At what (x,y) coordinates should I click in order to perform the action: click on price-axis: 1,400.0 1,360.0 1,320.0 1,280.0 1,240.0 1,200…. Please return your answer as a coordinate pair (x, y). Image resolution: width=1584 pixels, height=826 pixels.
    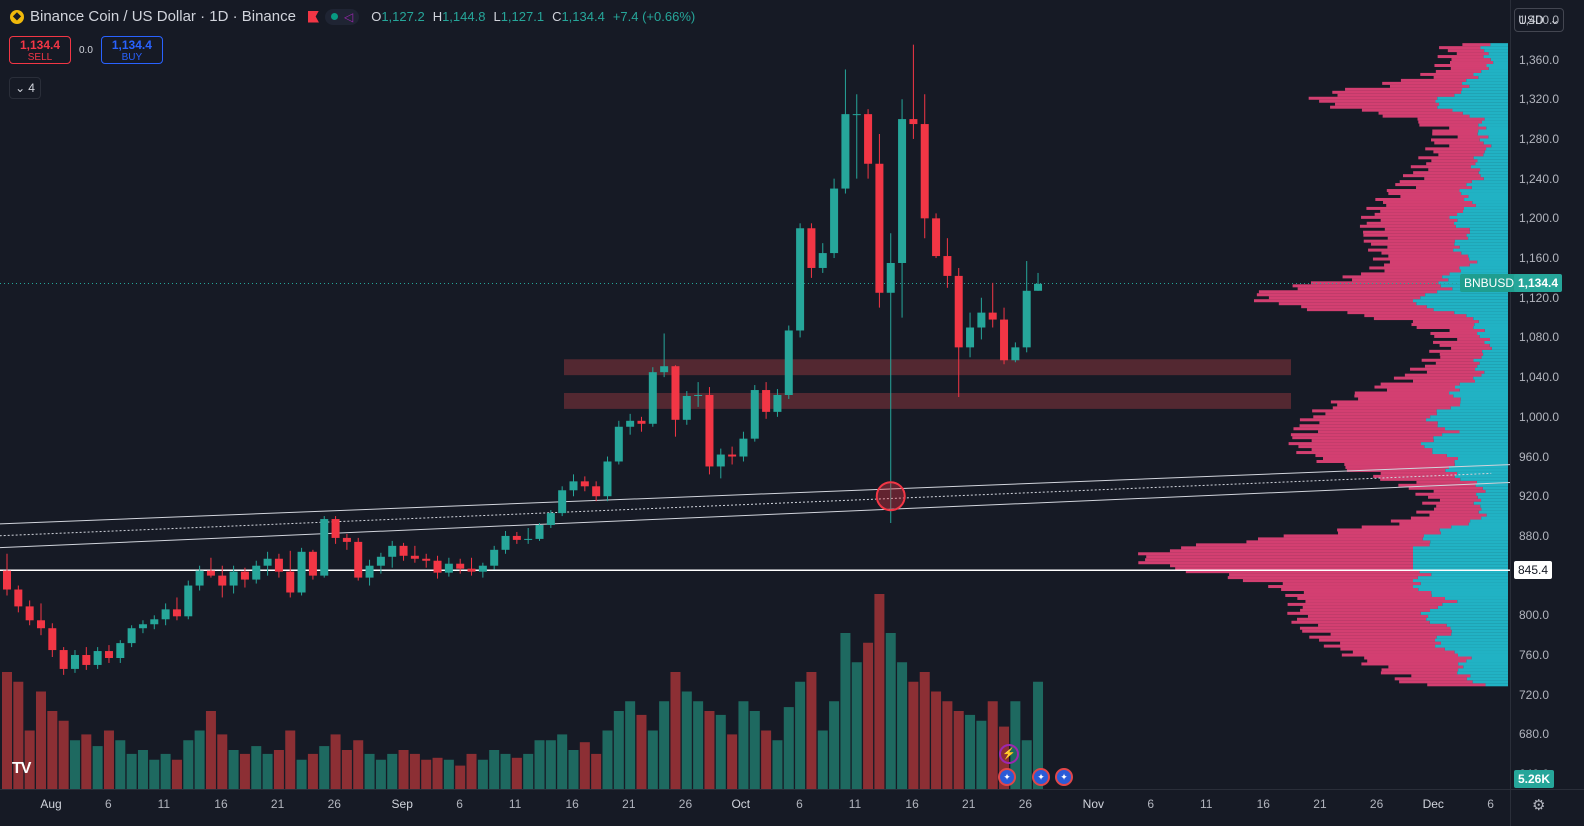
    Looking at the image, I should click on (1547, 394).